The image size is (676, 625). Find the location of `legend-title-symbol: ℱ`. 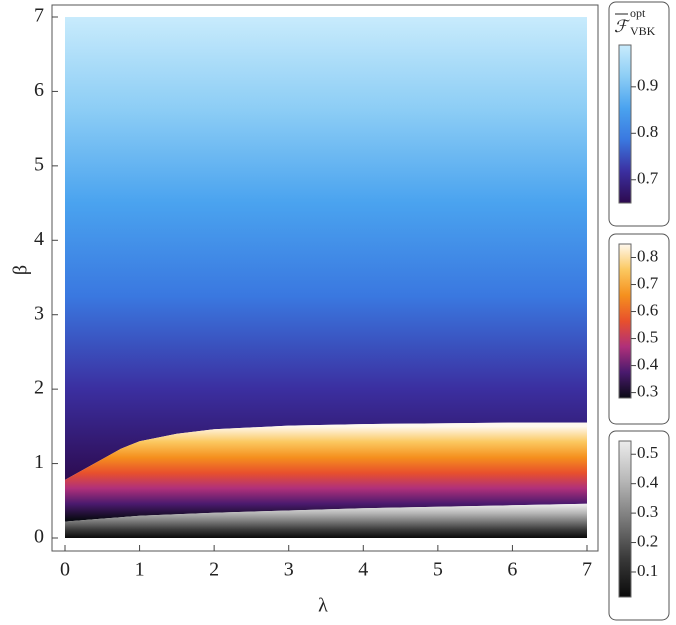

legend-title-symbol: ℱ is located at coordinates (622, 26).